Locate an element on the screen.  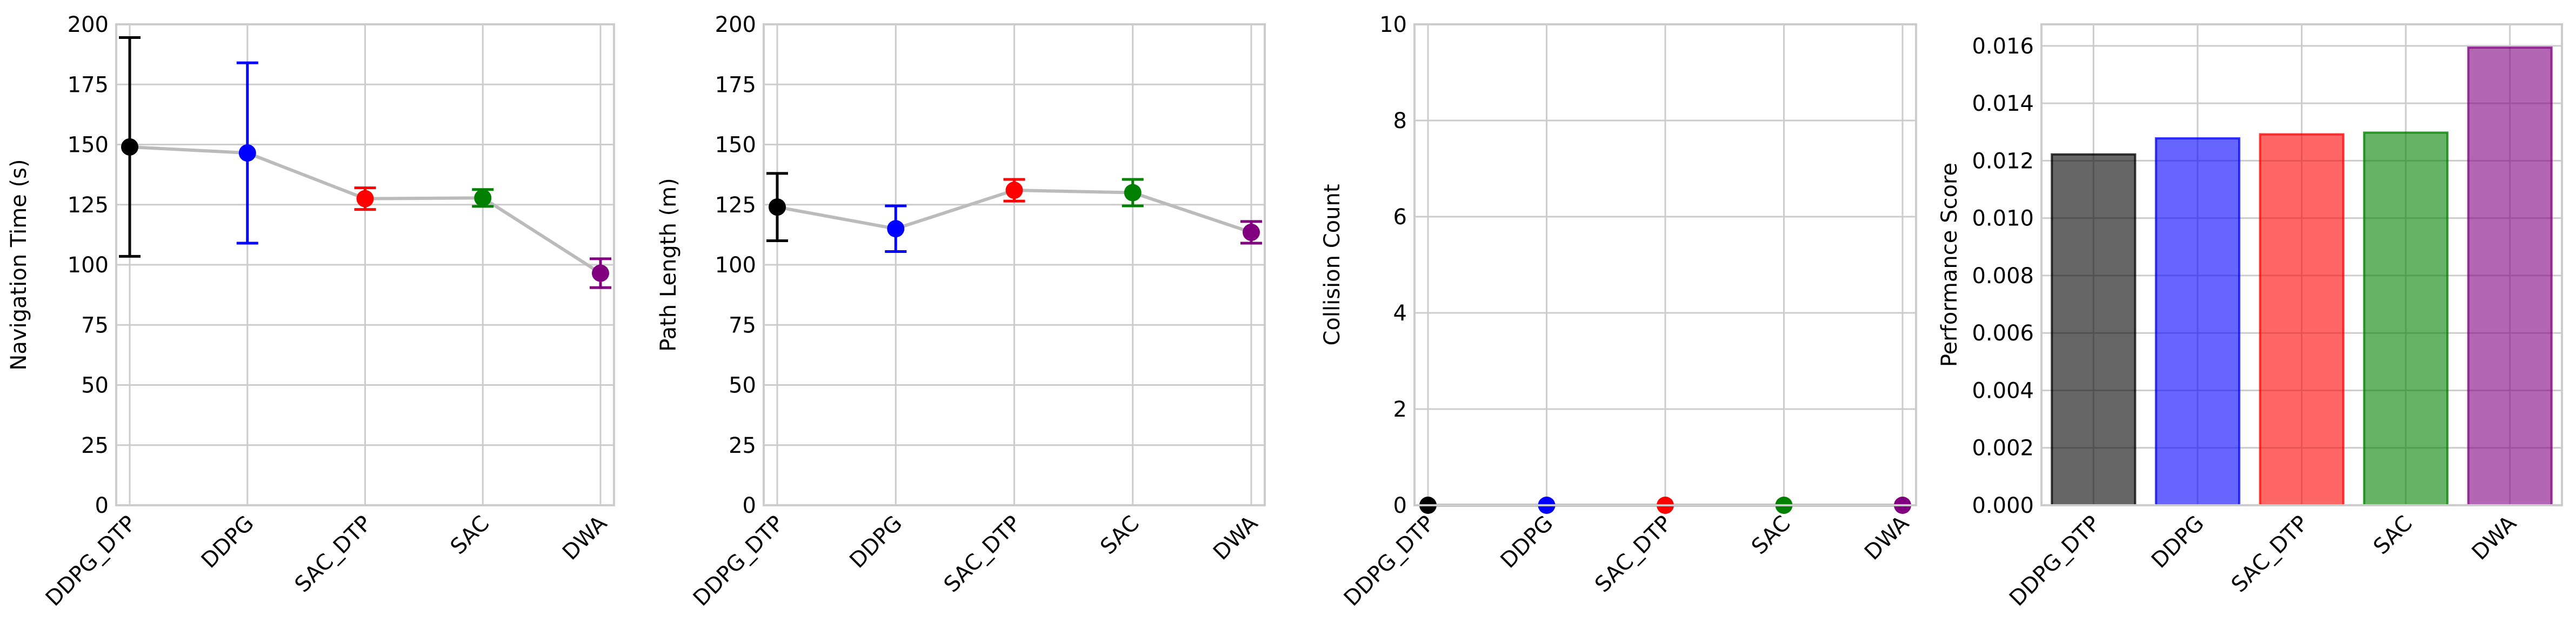
y-tick-label: 4 is located at coordinates (1400, 313).